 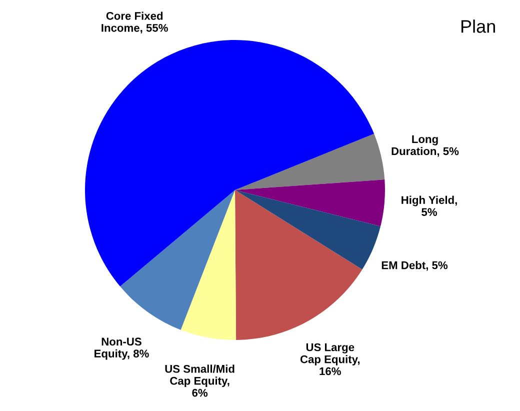 I want to click on slice-label: US Small/Mid Cap Equity, 6%, so click(x=199, y=380).